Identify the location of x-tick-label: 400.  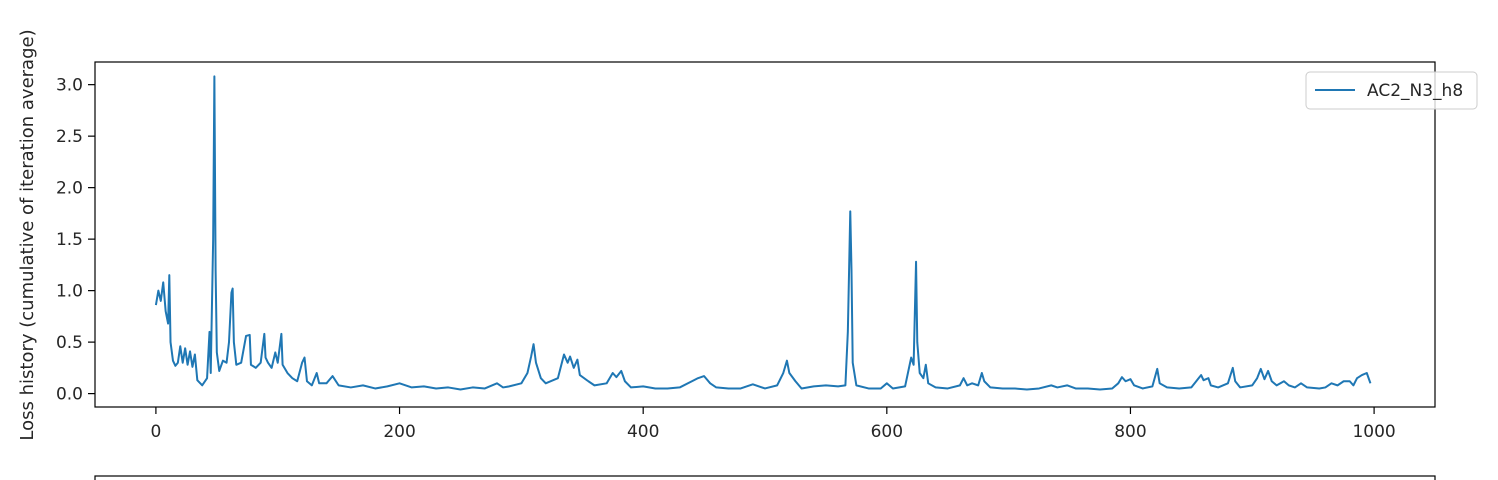
(643, 432).